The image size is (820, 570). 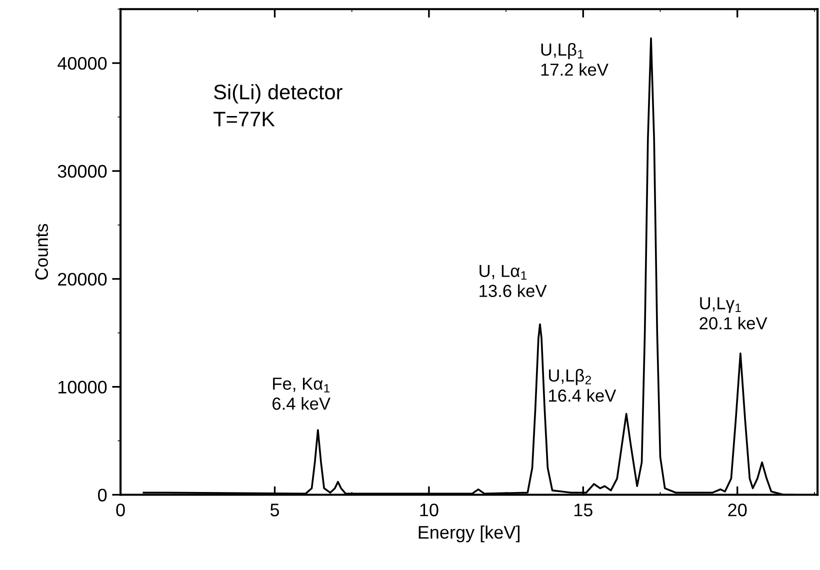 I want to click on y-tick-label: 10000, so click(x=82, y=387).